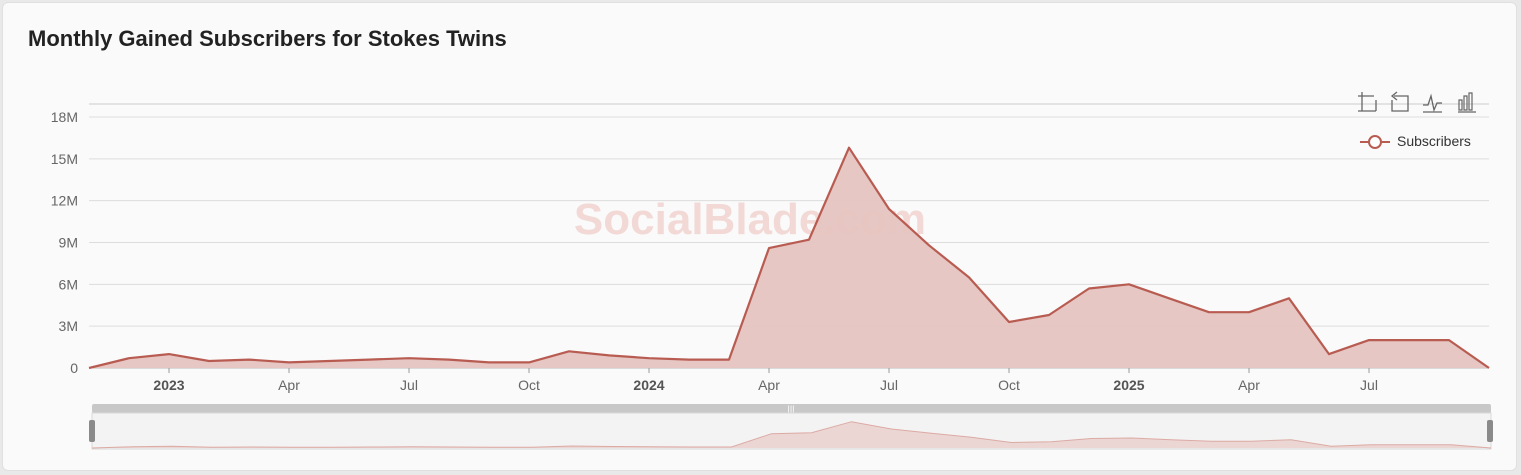 The width and height of the screenshot is (1521, 475). What do you see at coordinates (1434, 141) in the screenshot?
I see `legend-label: Subscribers` at bounding box center [1434, 141].